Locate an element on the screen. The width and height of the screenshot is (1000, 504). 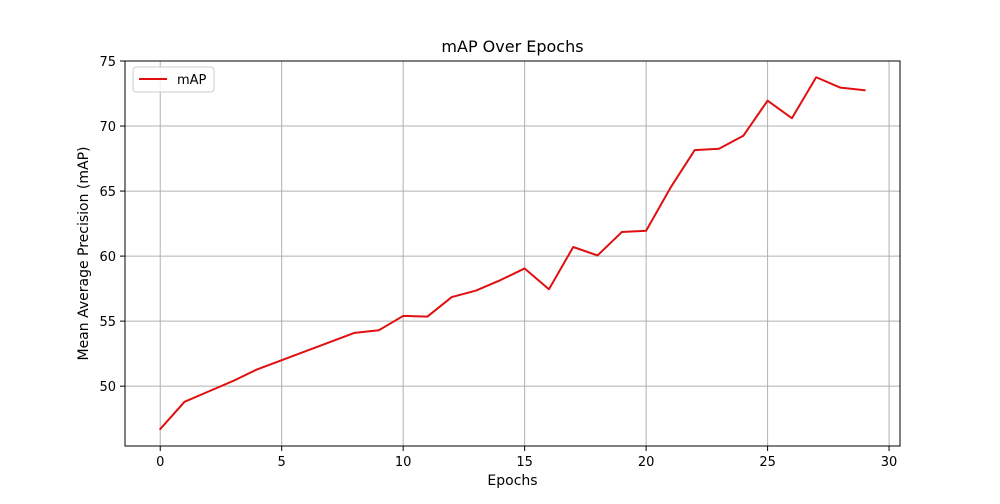
x-tick-label: 10 is located at coordinates (403, 462).